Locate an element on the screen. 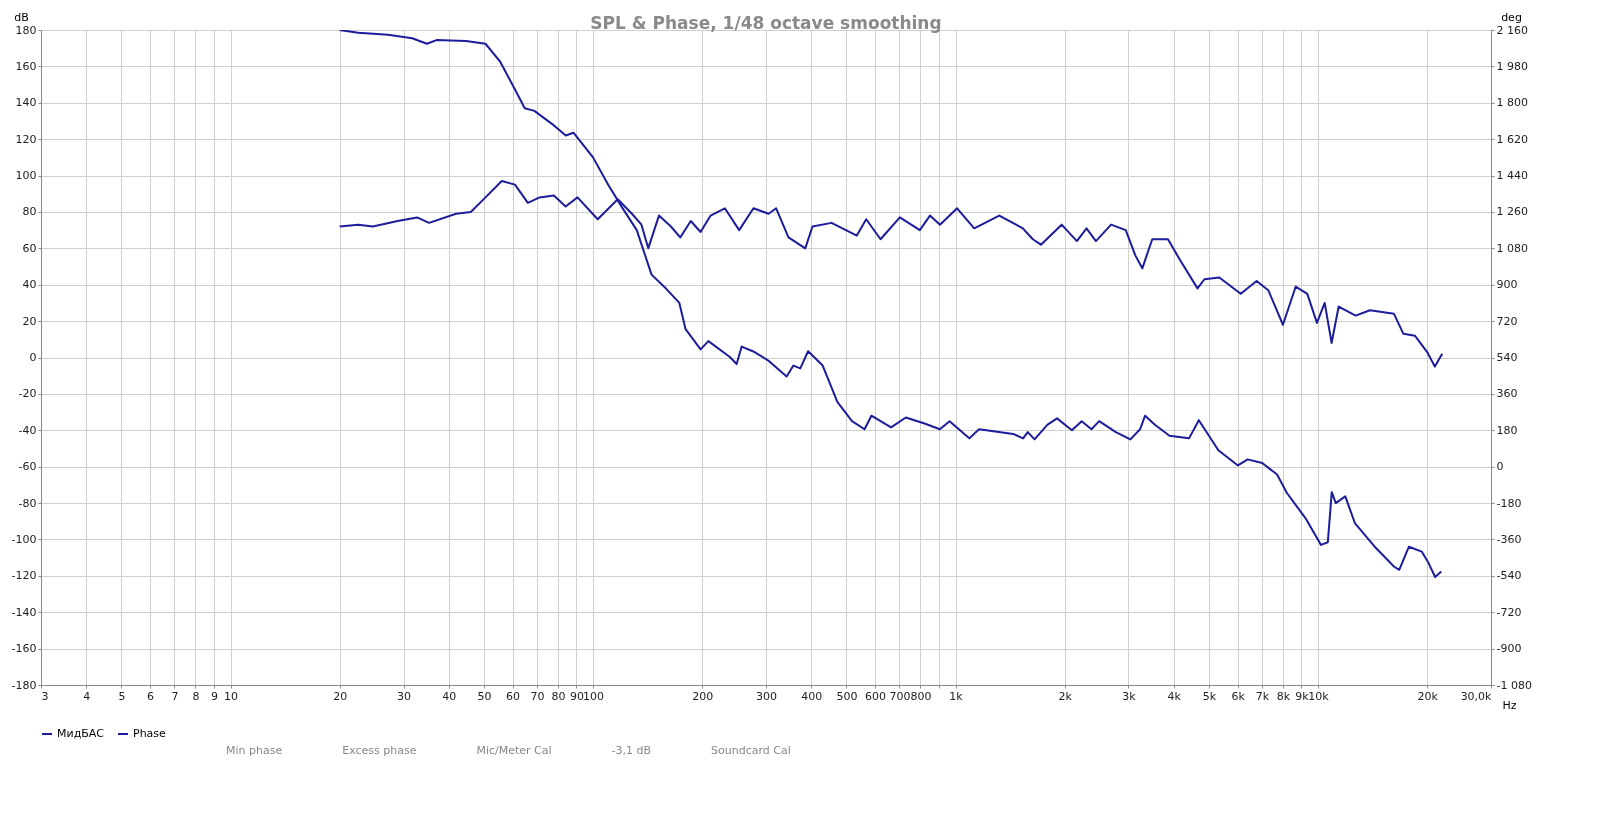 This screenshot has width=1600, height=814. y-tick-label: 100 is located at coordinates (26, 176).